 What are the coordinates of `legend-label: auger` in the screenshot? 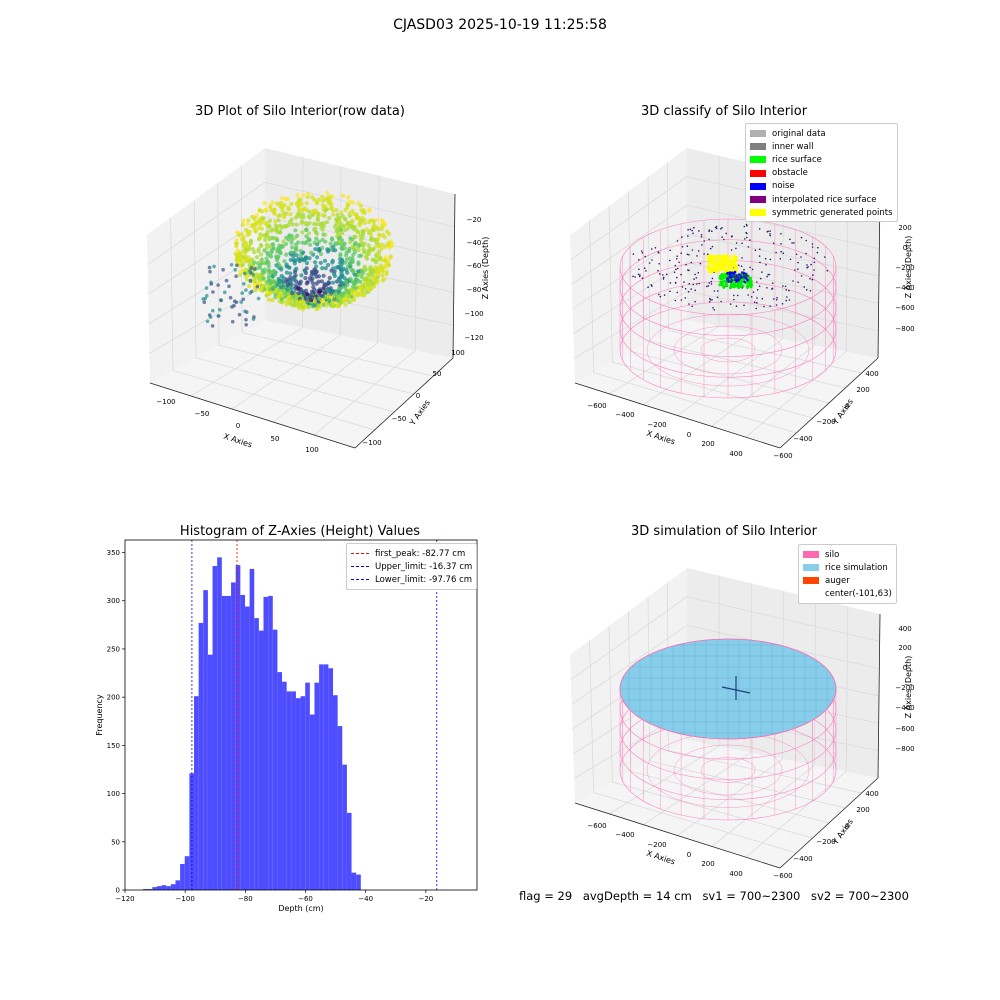 It's located at (837, 580).